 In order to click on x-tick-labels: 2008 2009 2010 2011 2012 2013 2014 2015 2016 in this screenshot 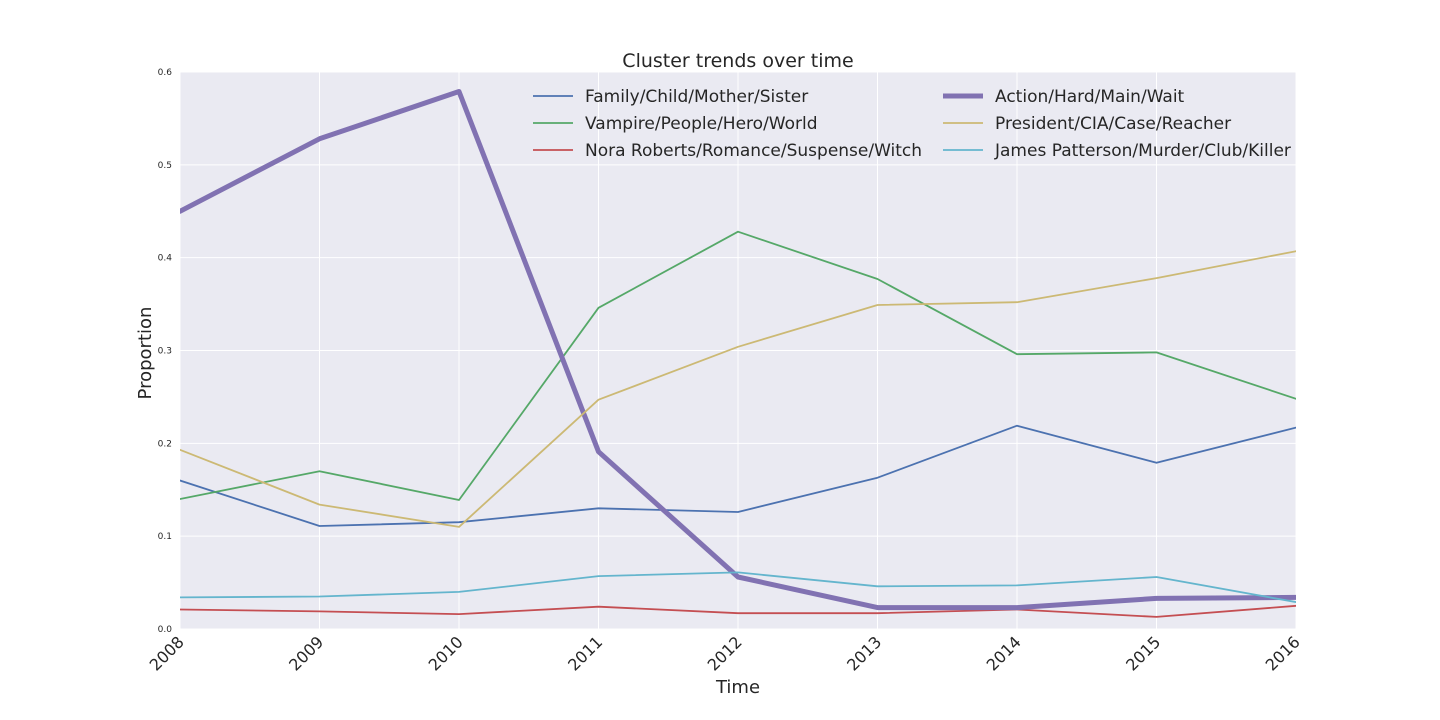, I will do `click(725, 653)`.